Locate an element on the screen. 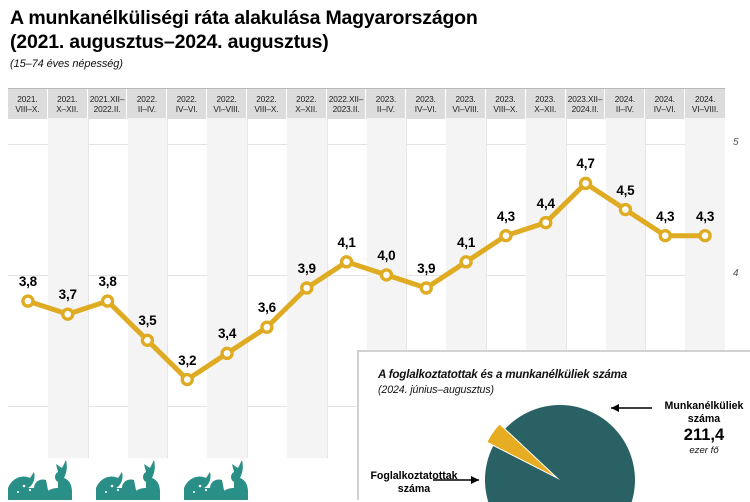 This screenshot has width=750, height=502. pie-slice-employed is located at coordinates (559, 453).